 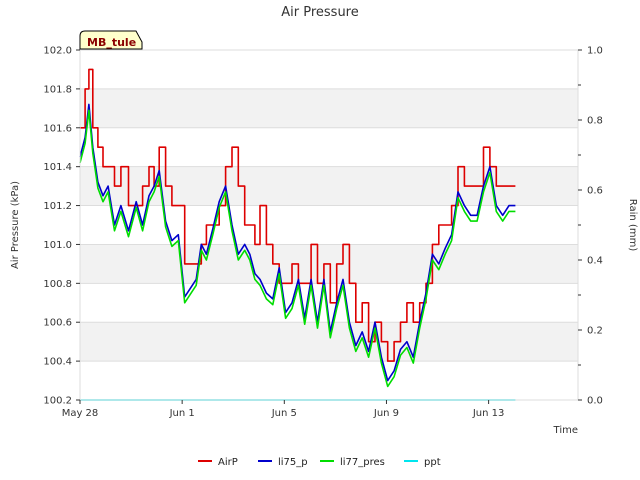 What do you see at coordinates (57, 89) in the screenshot?
I see `y-tick-label-8: 101.8` at bounding box center [57, 89].